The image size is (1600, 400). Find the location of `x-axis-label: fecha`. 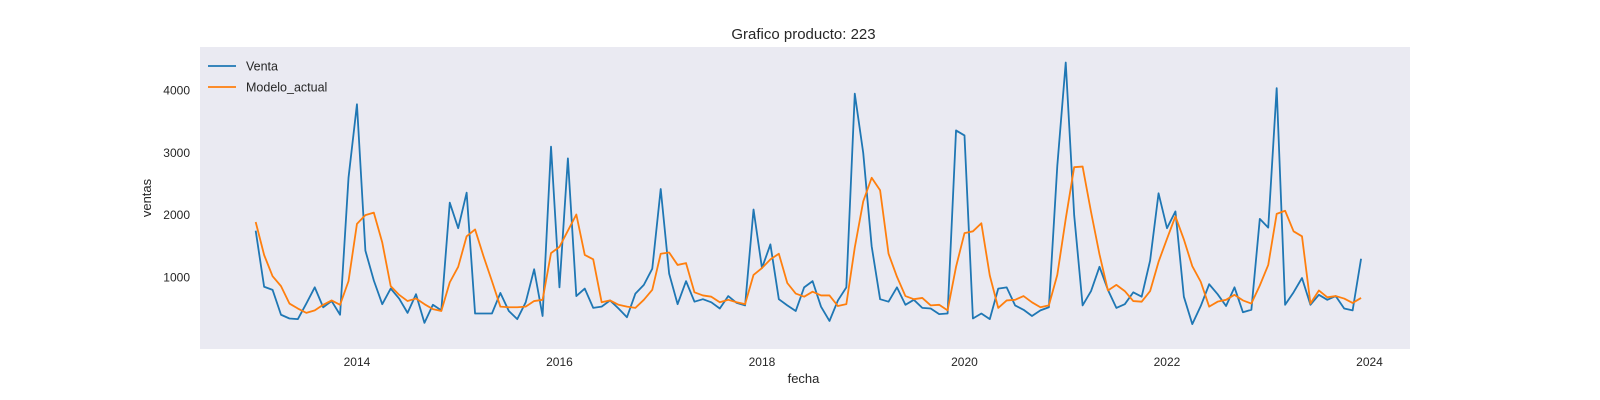

x-axis-label: fecha is located at coordinates (804, 378).